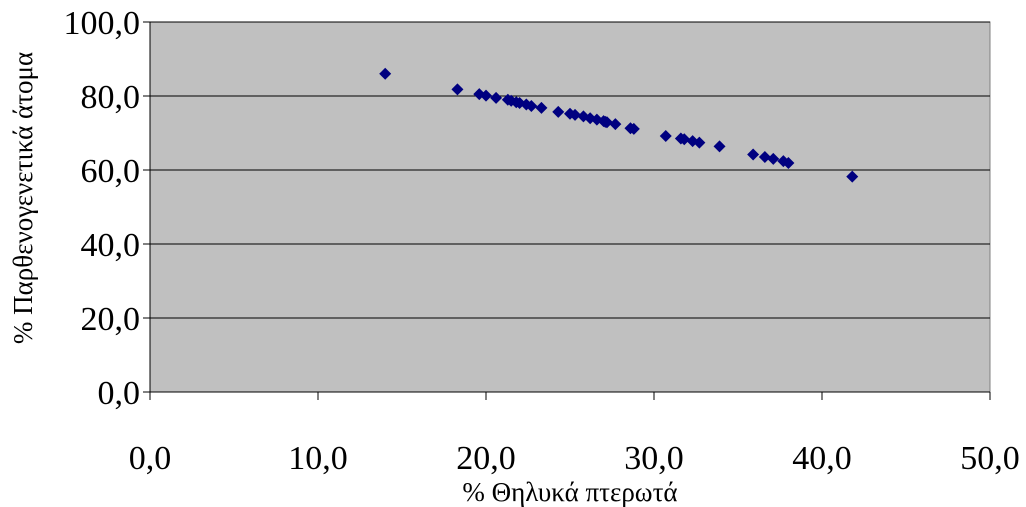 The width and height of the screenshot is (1026, 507). What do you see at coordinates (102, 23) in the screenshot?
I see `y-tick-label: 100,0` at bounding box center [102, 23].